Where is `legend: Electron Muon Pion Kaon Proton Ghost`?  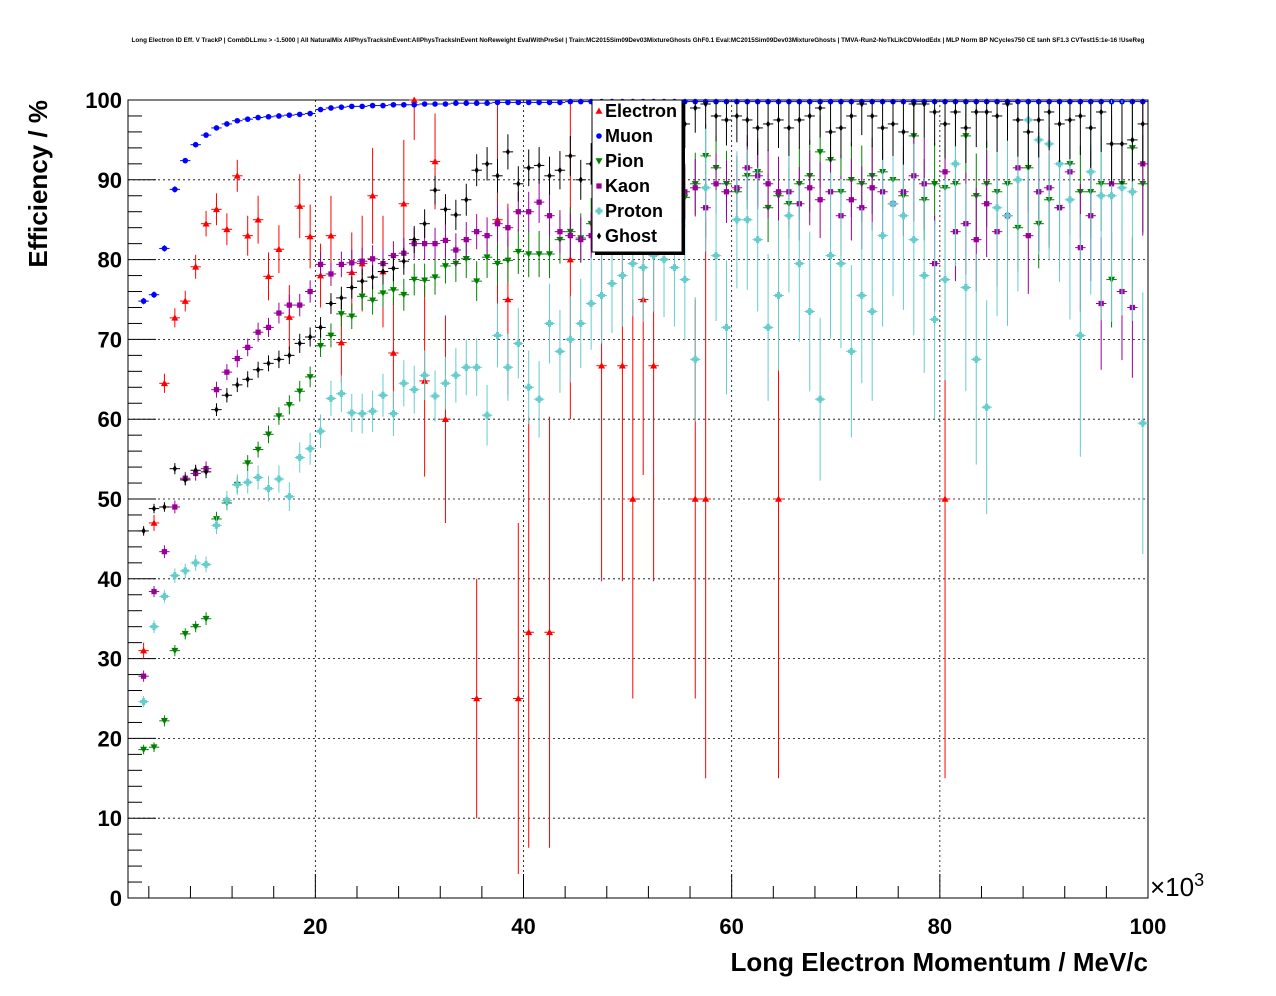 legend: Electron Muon Pion Kaon Proton Ghost is located at coordinates (638, 177).